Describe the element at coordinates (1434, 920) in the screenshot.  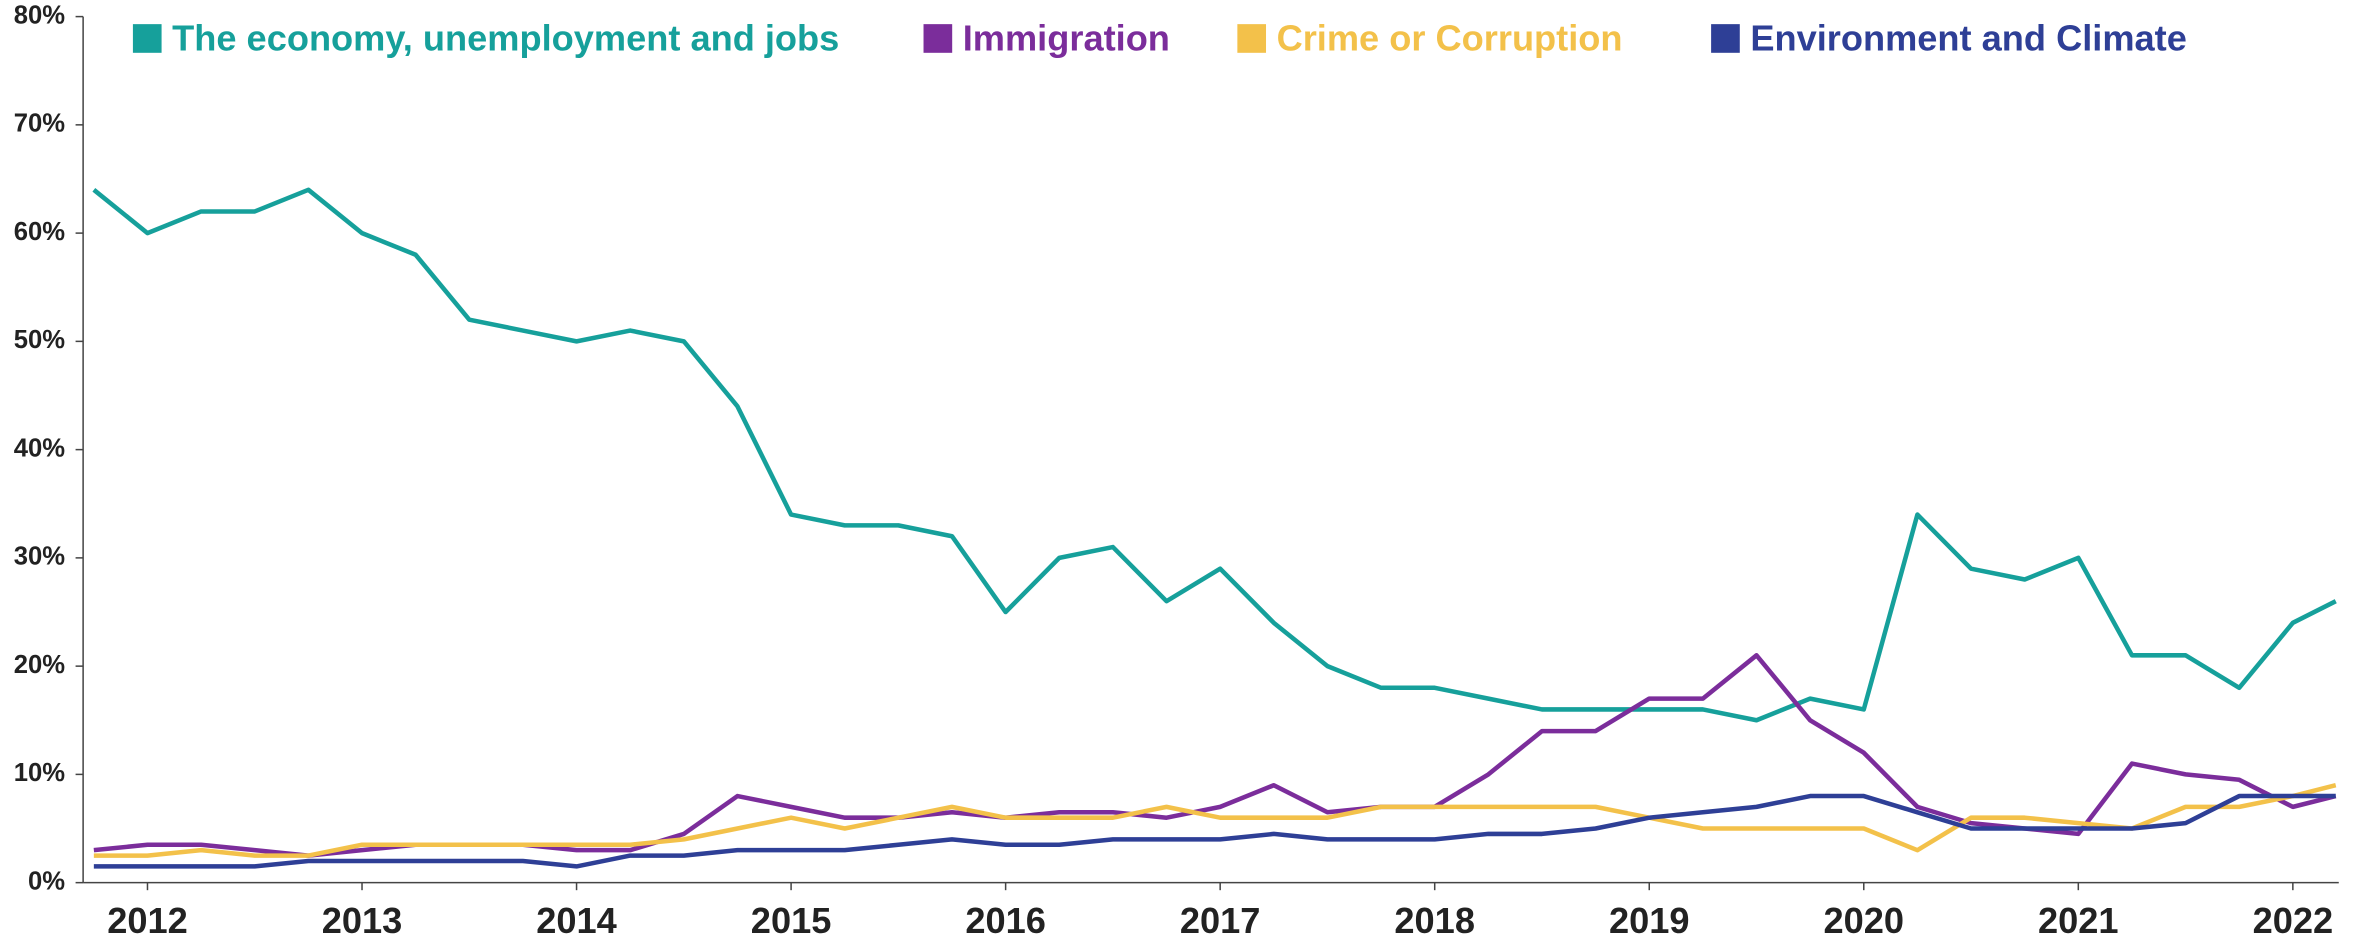
I see `x-tick-label: 2018` at that location.